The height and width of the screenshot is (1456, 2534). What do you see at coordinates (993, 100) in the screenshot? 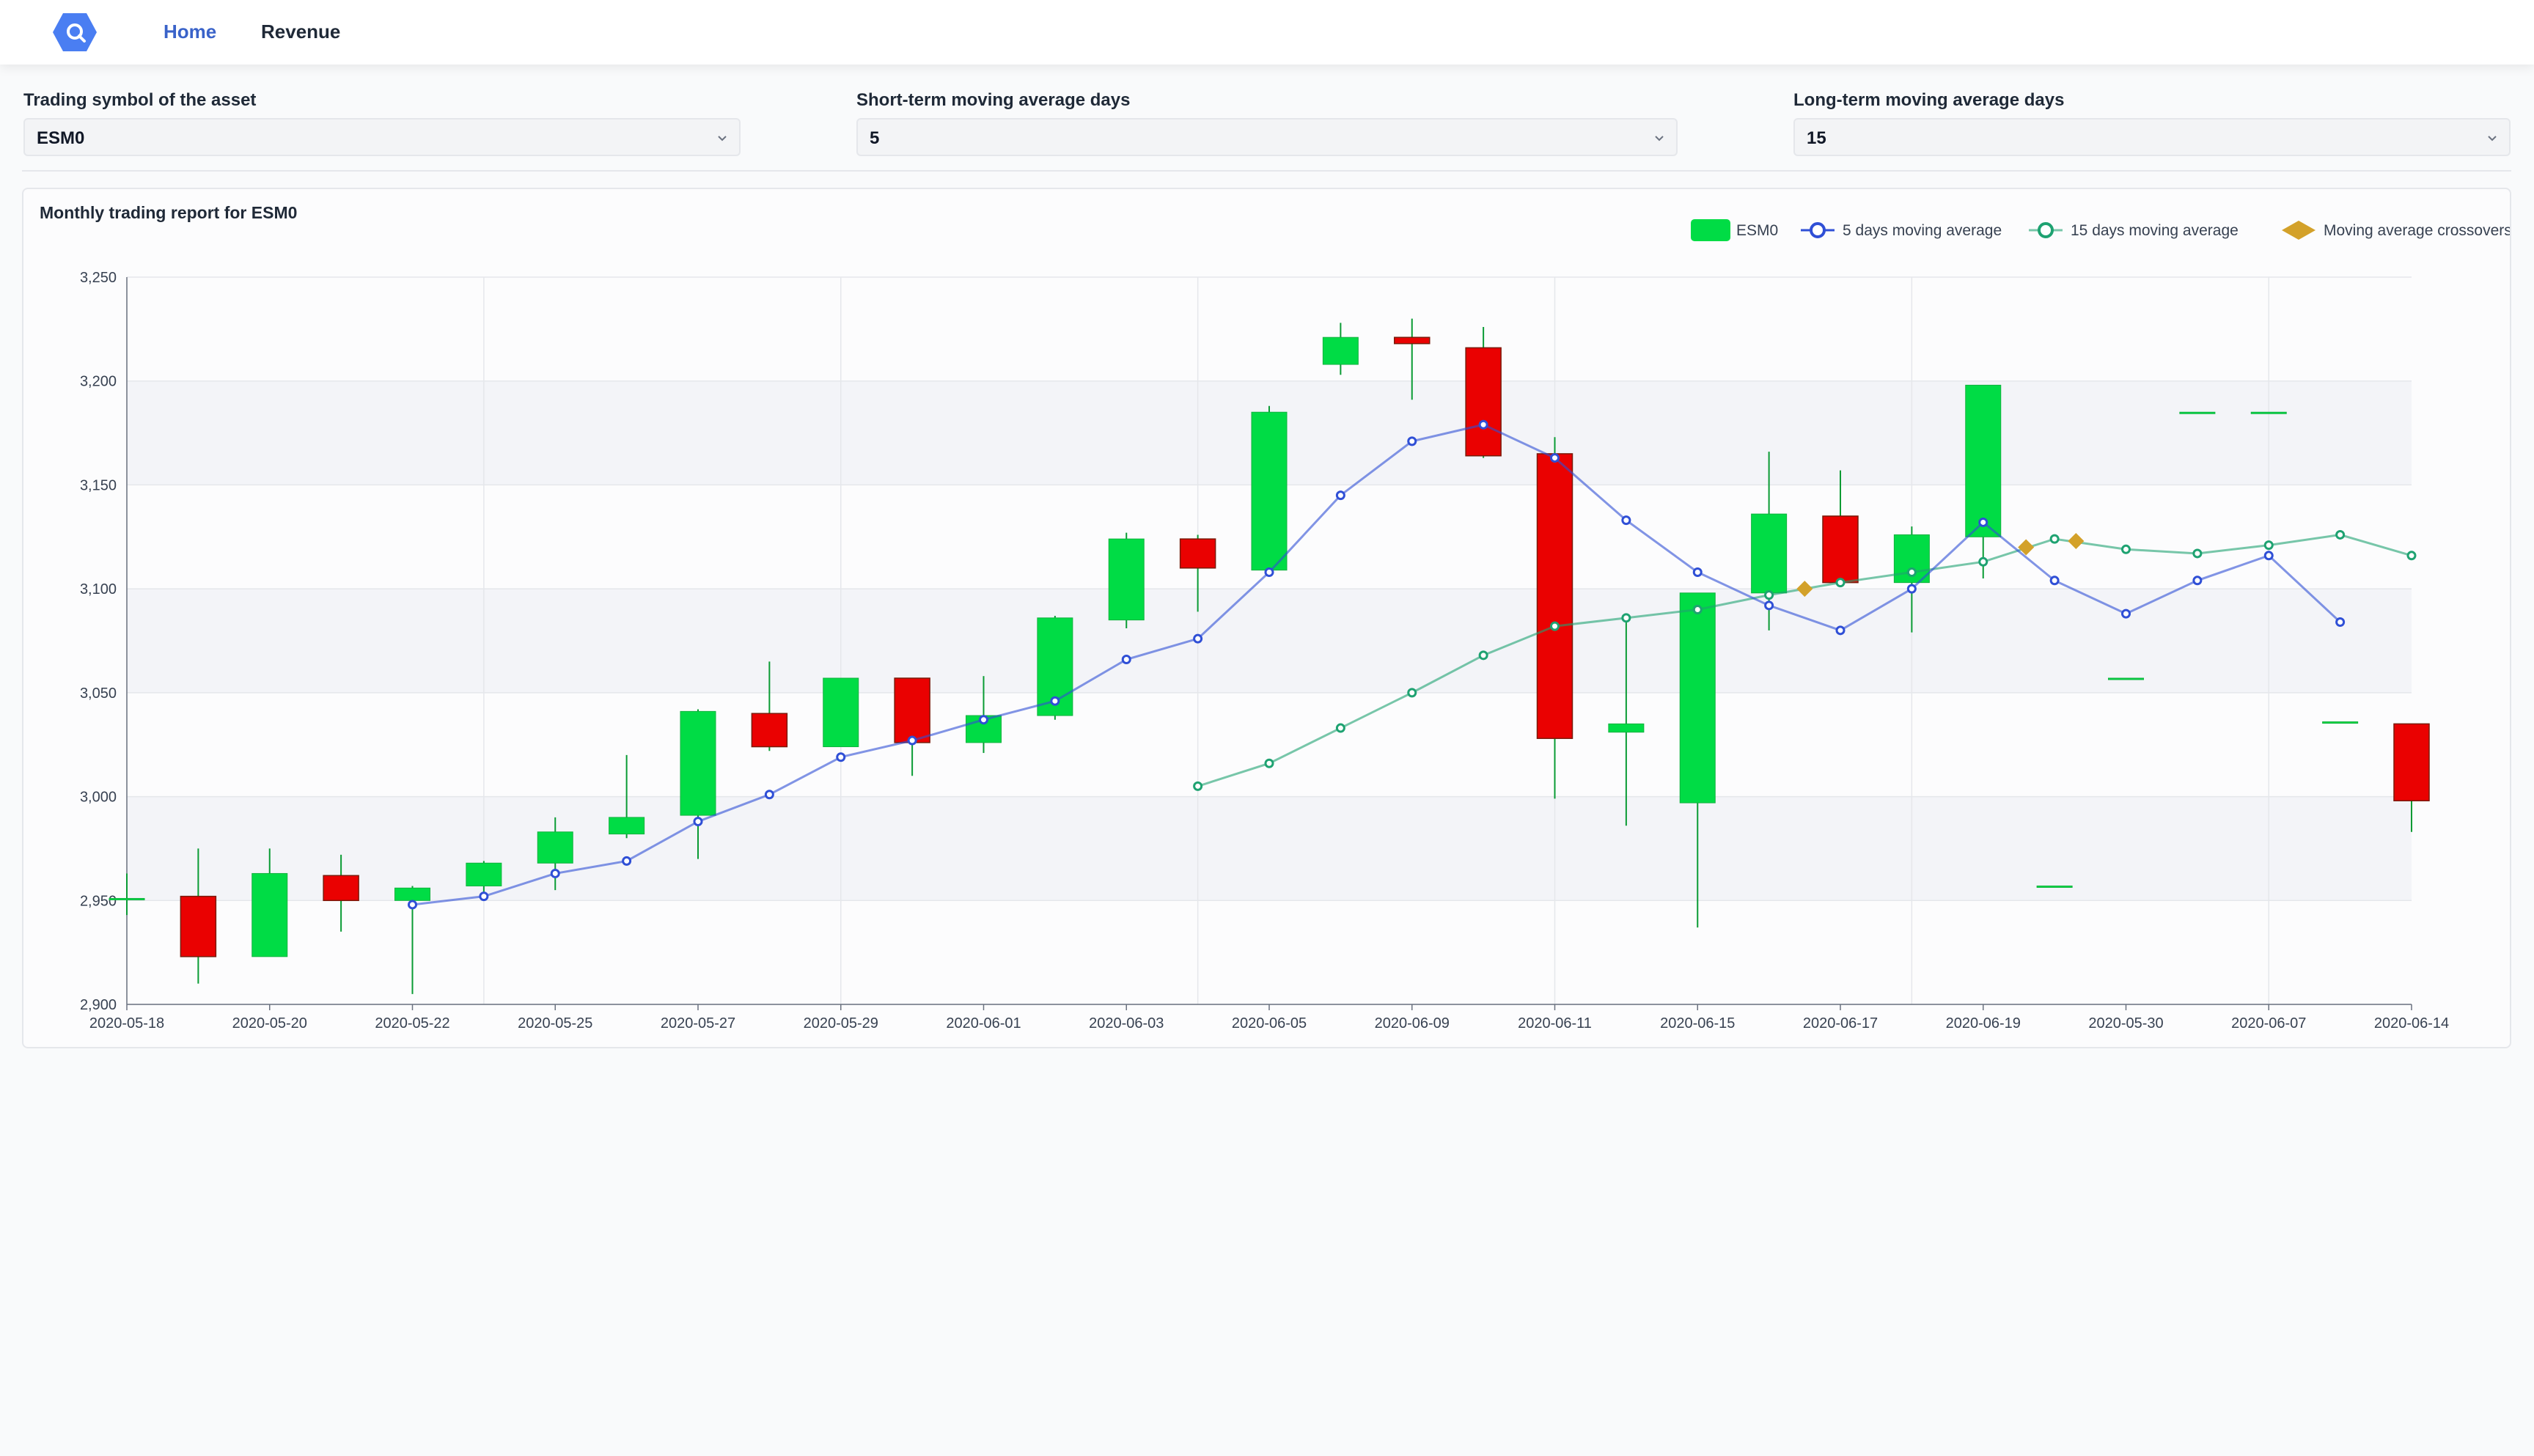
I see `short-ma-field-label: Short-term moving average days` at bounding box center [993, 100].